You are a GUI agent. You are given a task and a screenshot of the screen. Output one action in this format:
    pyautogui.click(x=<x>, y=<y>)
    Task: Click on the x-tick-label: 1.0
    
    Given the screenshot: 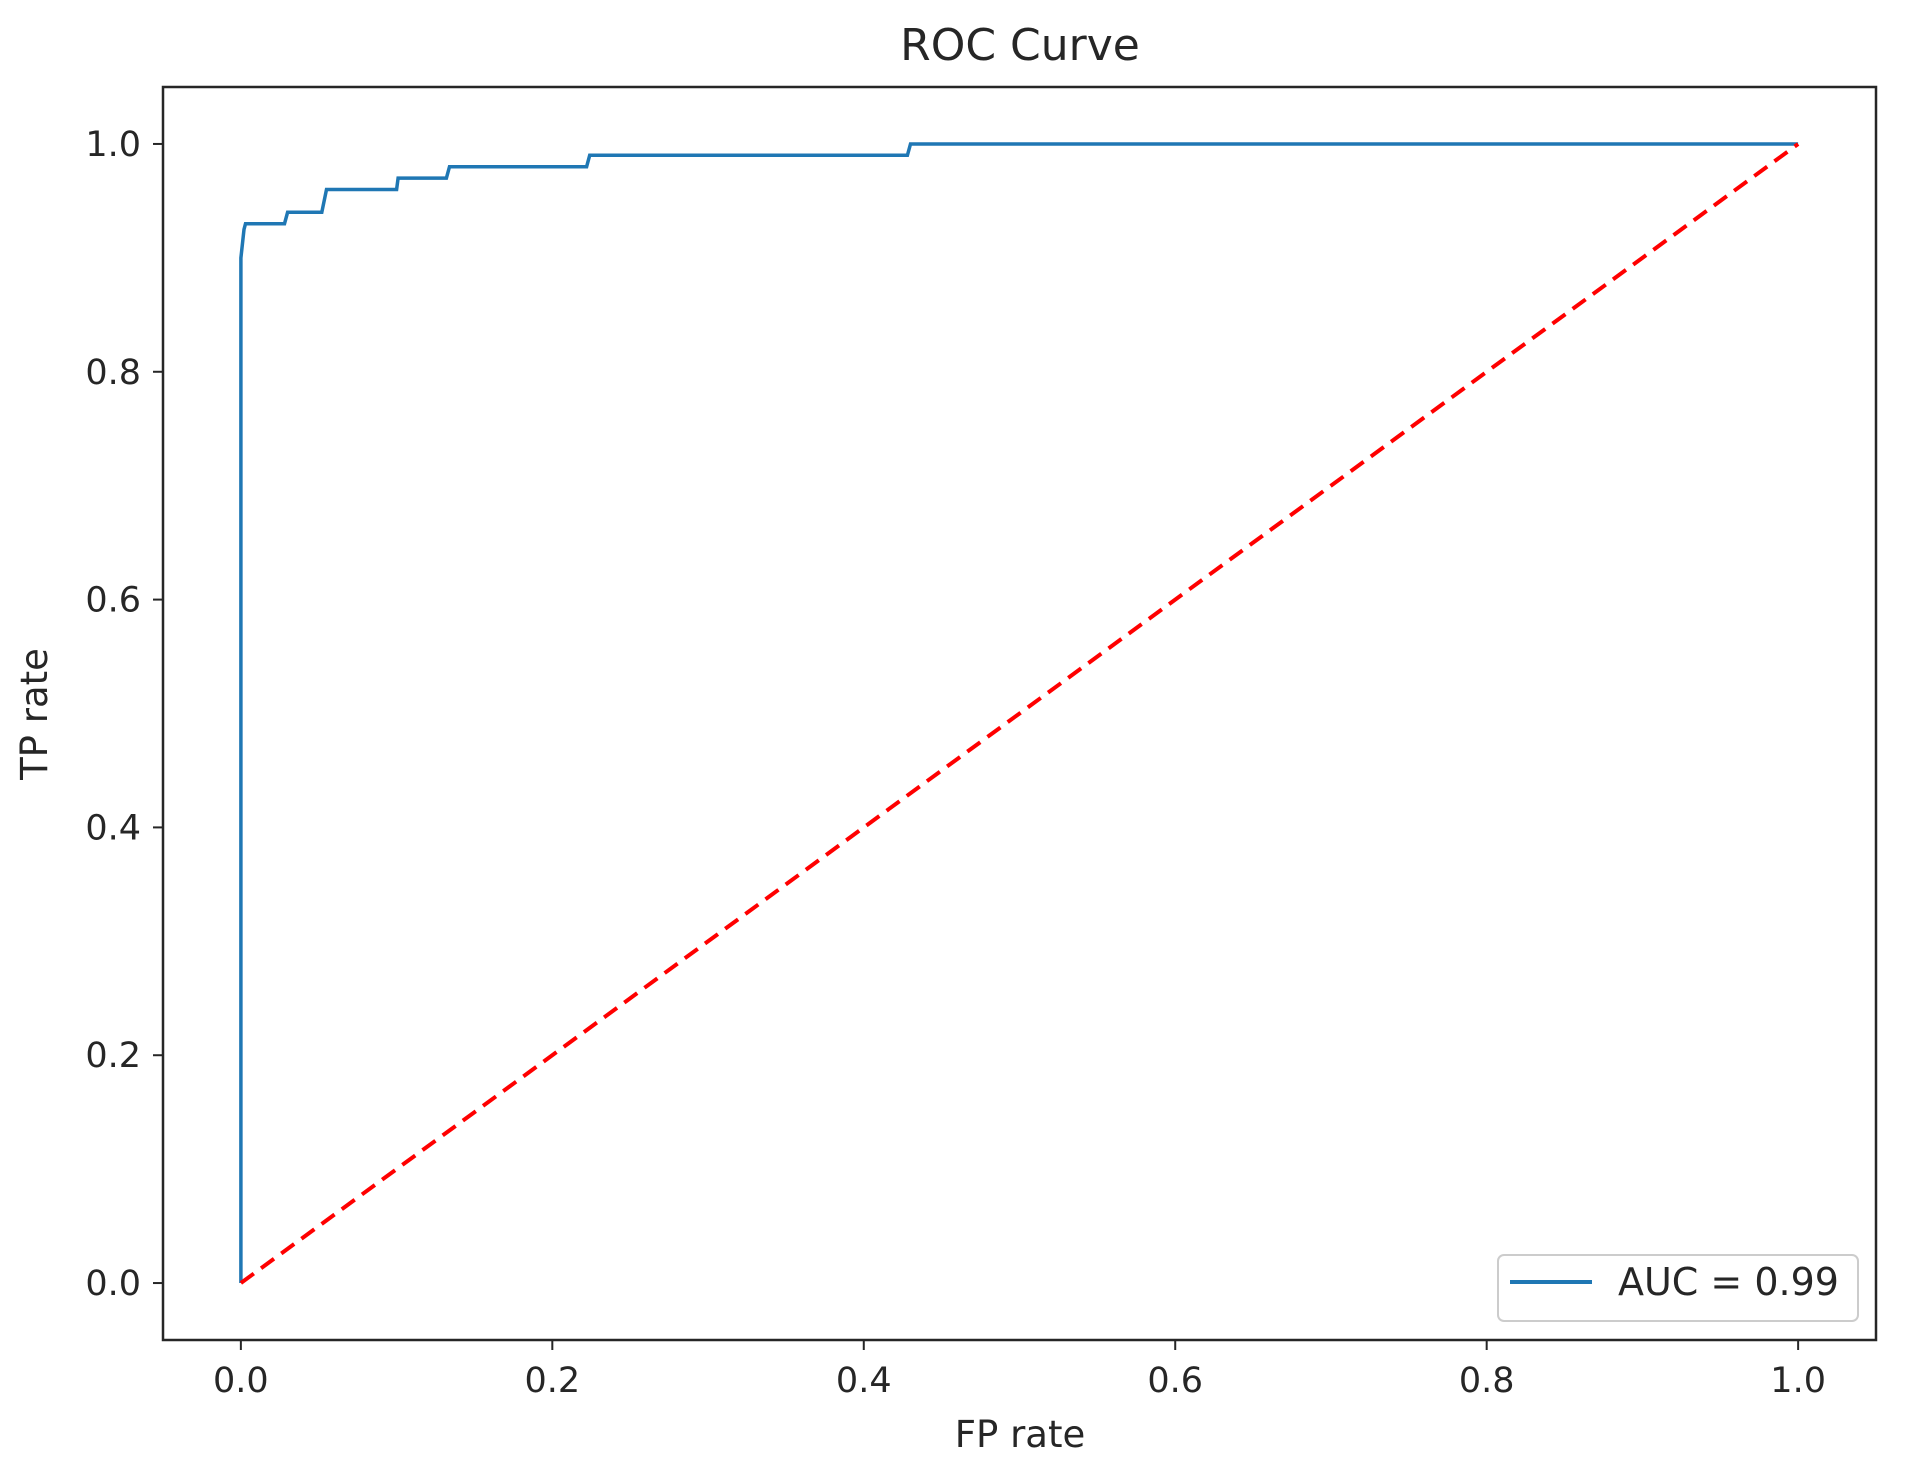 What is the action you would take?
    pyautogui.click(x=1798, y=1381)
    